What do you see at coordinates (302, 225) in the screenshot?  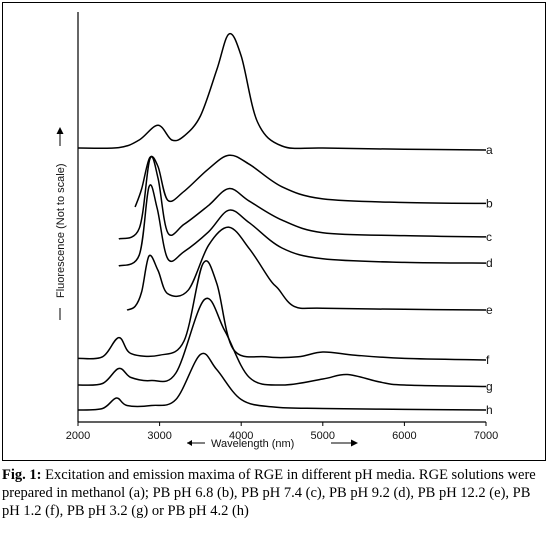 I see `series-d-line` at bounding box center [302, 225].